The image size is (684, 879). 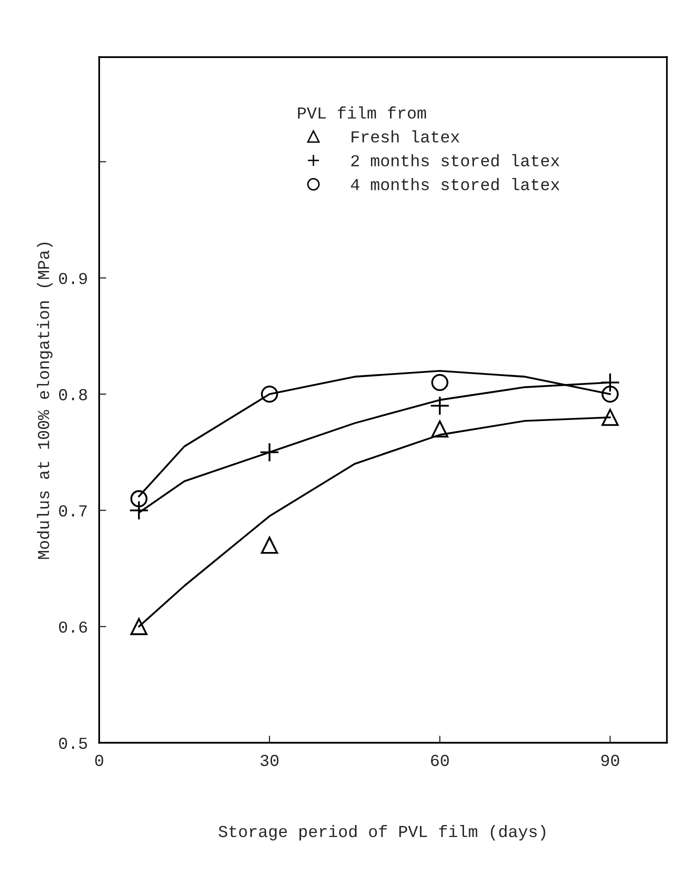 What do you see at coordinates (73, 511) in the screenshot?
I see `y-tick-label: 0.7` at bounding box center [73, 511].